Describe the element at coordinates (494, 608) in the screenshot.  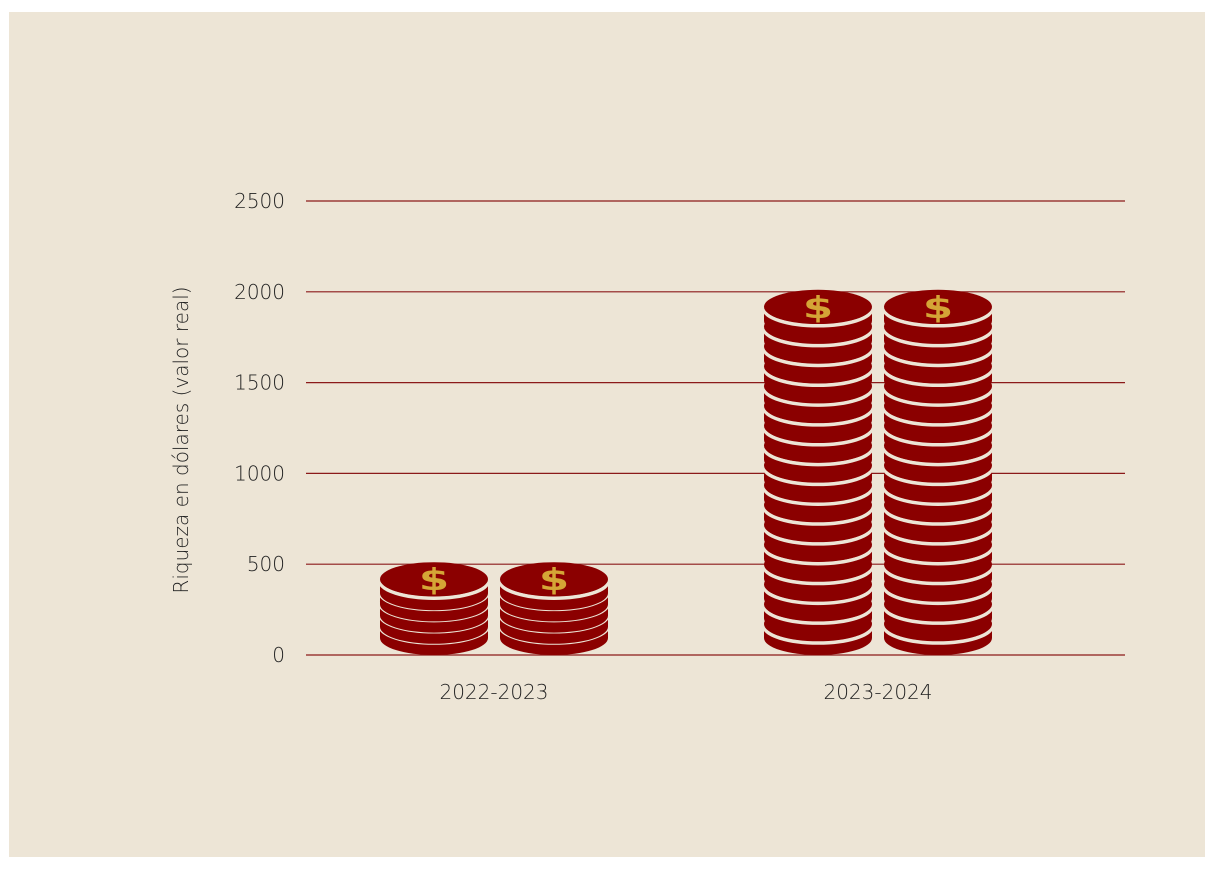
I see `bar-2022-2023: $ $` at that location.